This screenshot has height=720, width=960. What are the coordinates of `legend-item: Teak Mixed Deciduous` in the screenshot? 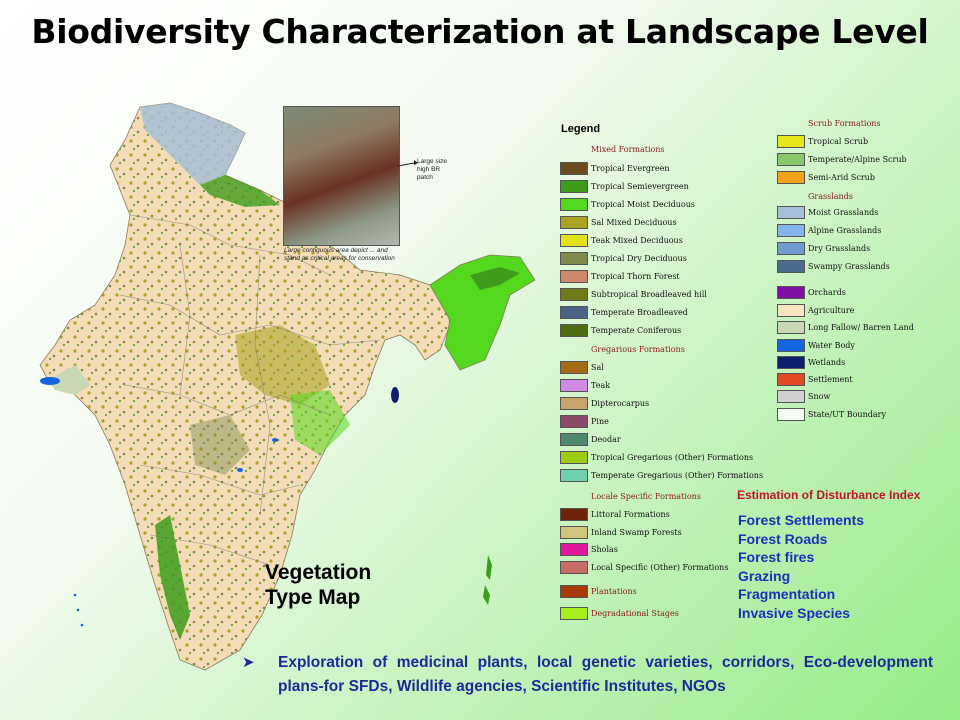 It's located at (621, 240).